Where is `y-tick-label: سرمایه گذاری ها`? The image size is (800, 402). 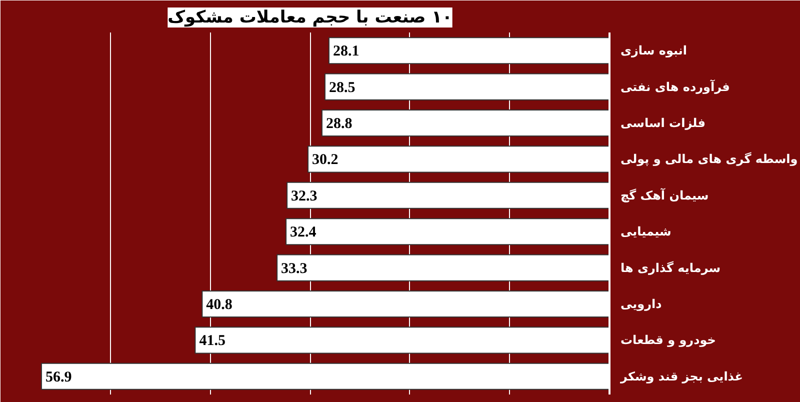
y-tick-label: سرمایه گذاری ها is located at coordinates (670, 267).